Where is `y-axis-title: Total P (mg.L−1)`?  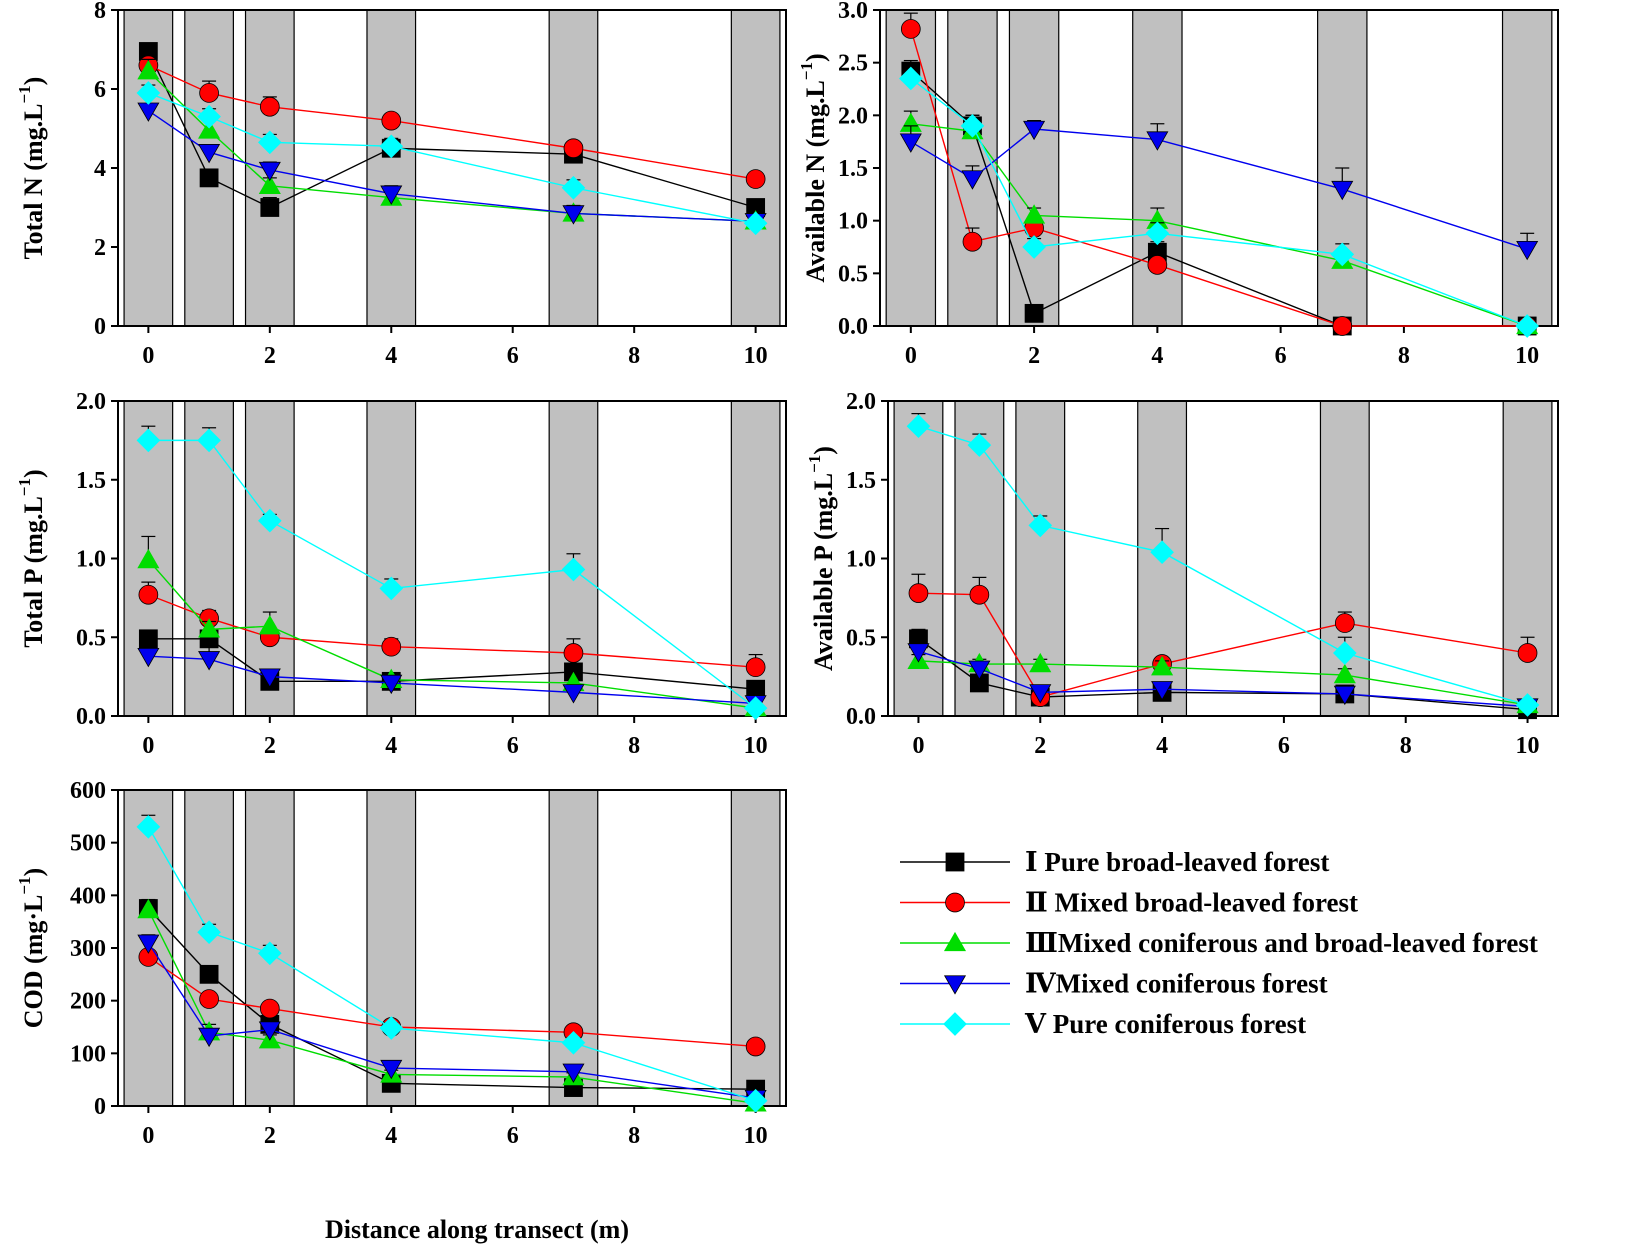
y-axis-title: Total P (mg.L−1) is located at coordinates (31, 558).